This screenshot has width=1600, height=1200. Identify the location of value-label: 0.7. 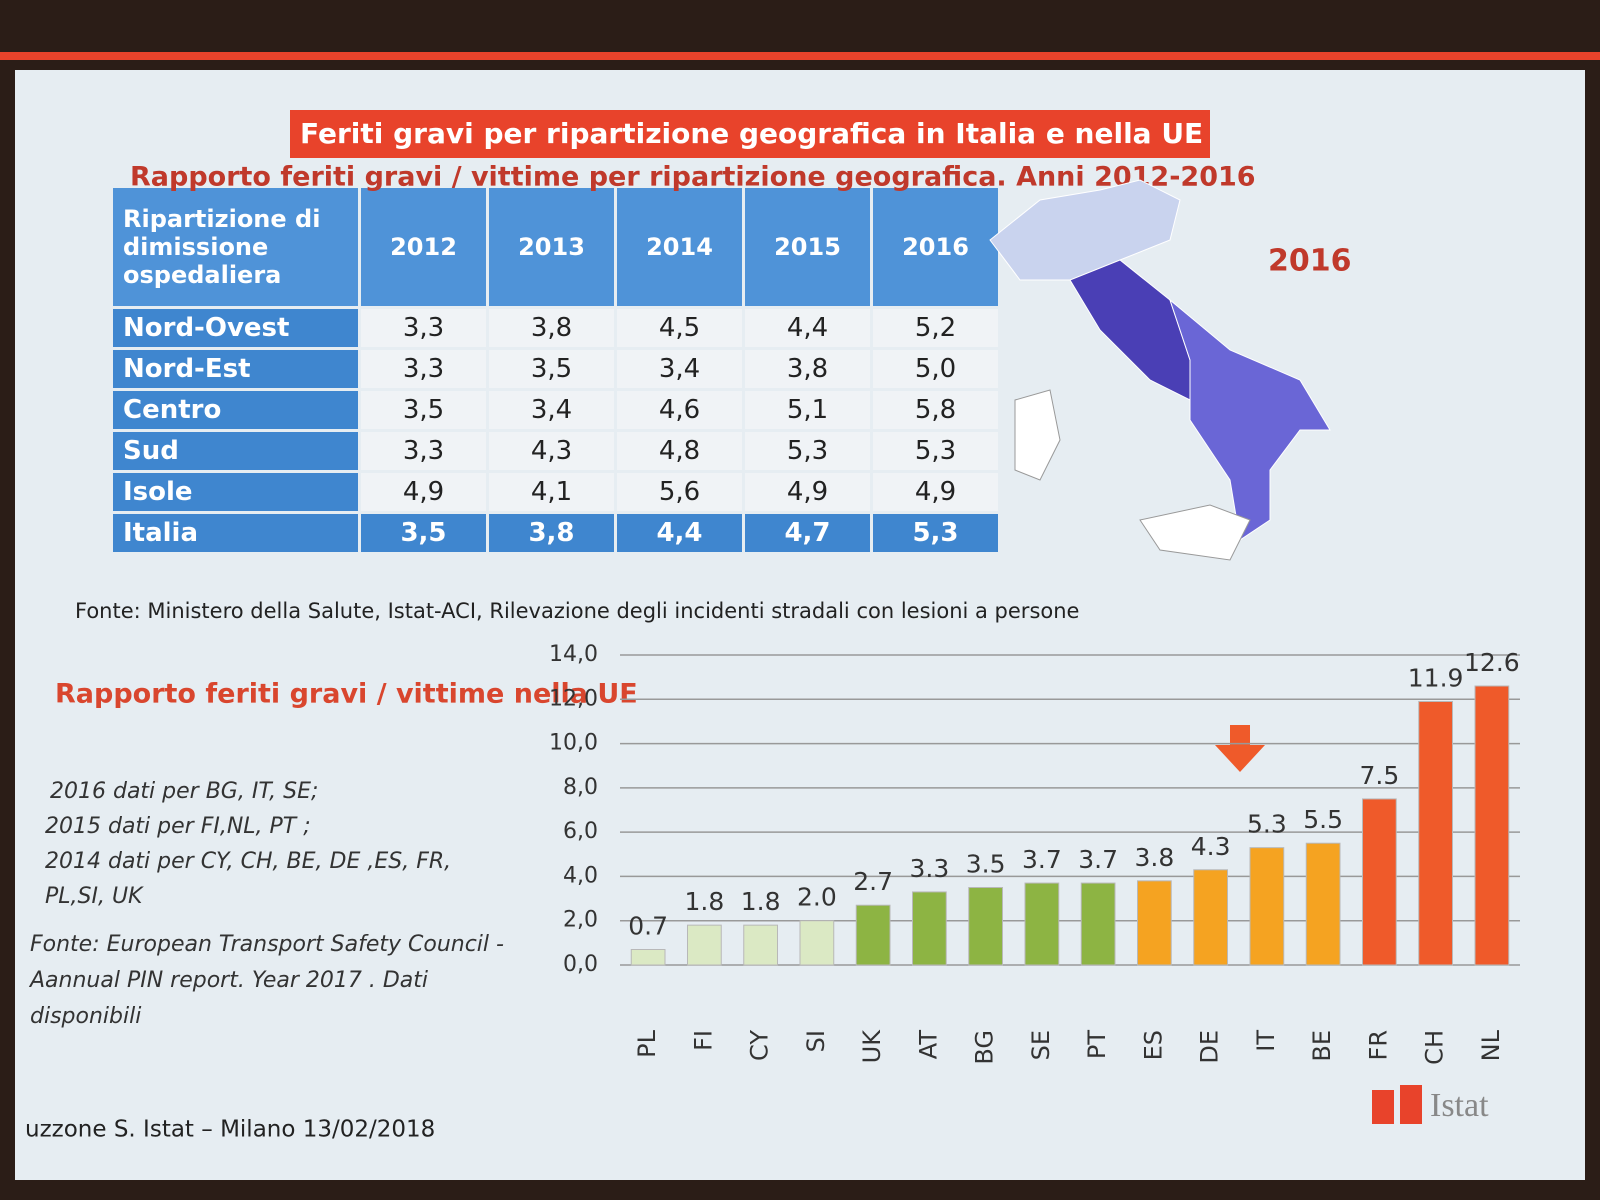
(648, 926).